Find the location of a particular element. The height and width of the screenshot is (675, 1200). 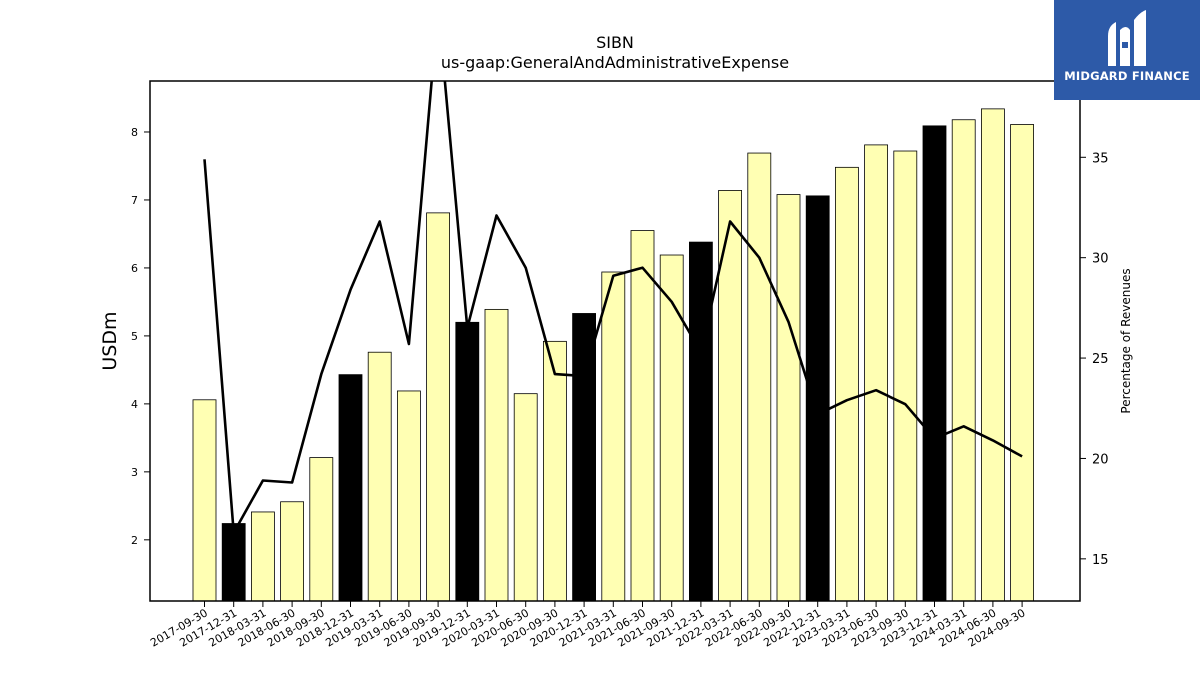

chart-subtitle: us-gaap:GeneralAndAdministrativeExpense is located at coordinates (615, 62).